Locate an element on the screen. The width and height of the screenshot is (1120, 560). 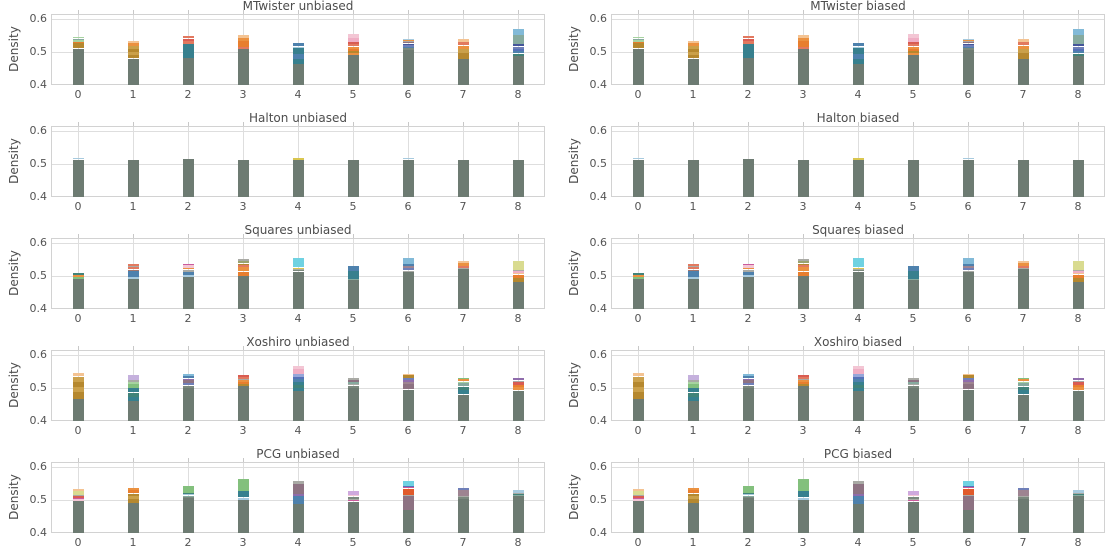
bar-segment-red is located at coordinates (803, 376).